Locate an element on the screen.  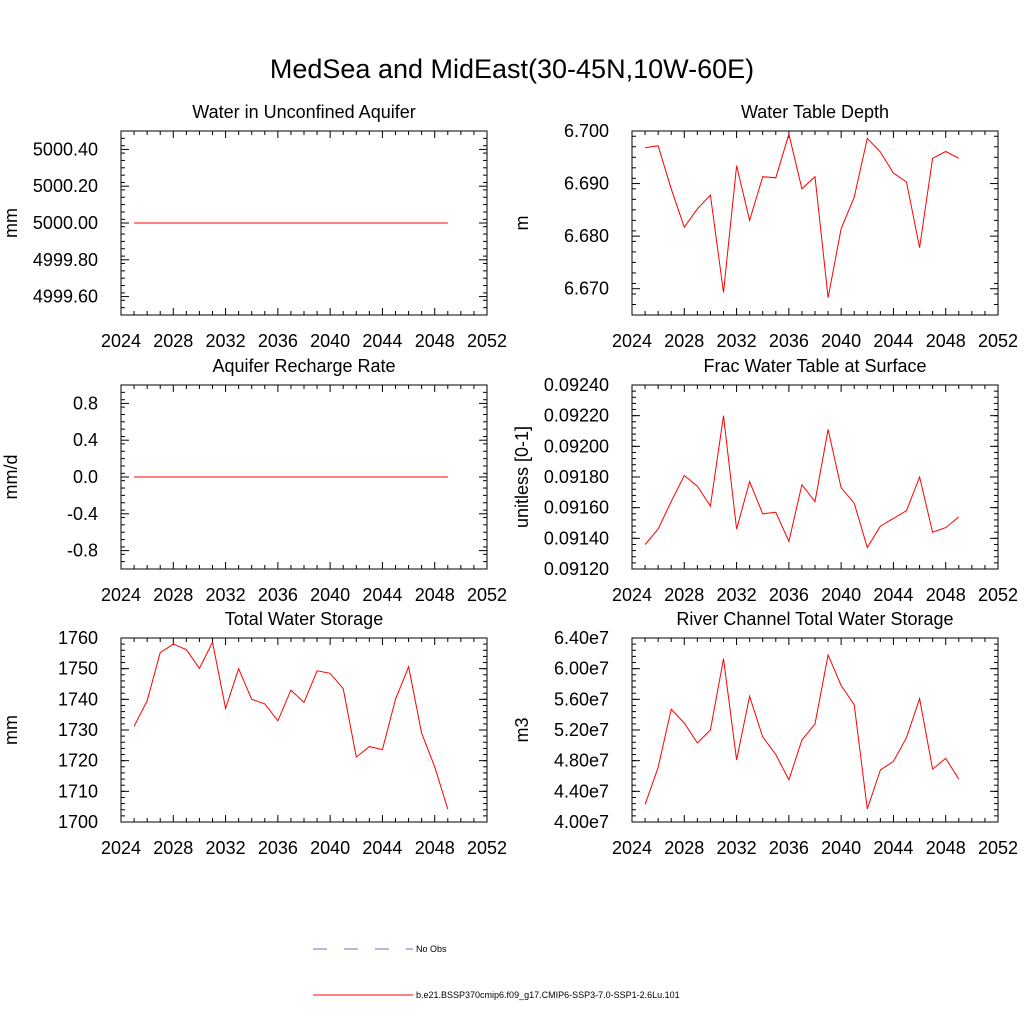
figure-title: MedSea and MidEast(30-45N,10W-60E) is located at coordinates (512, 69).